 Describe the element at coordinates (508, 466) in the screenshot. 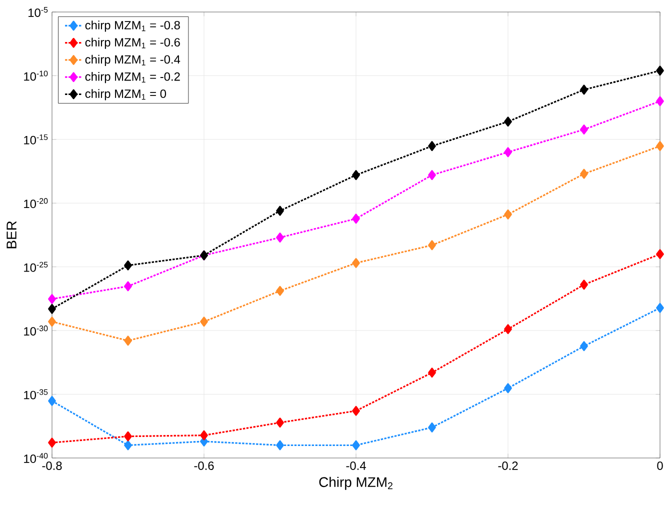

I see `x-tick-label: -0.2` at that location.